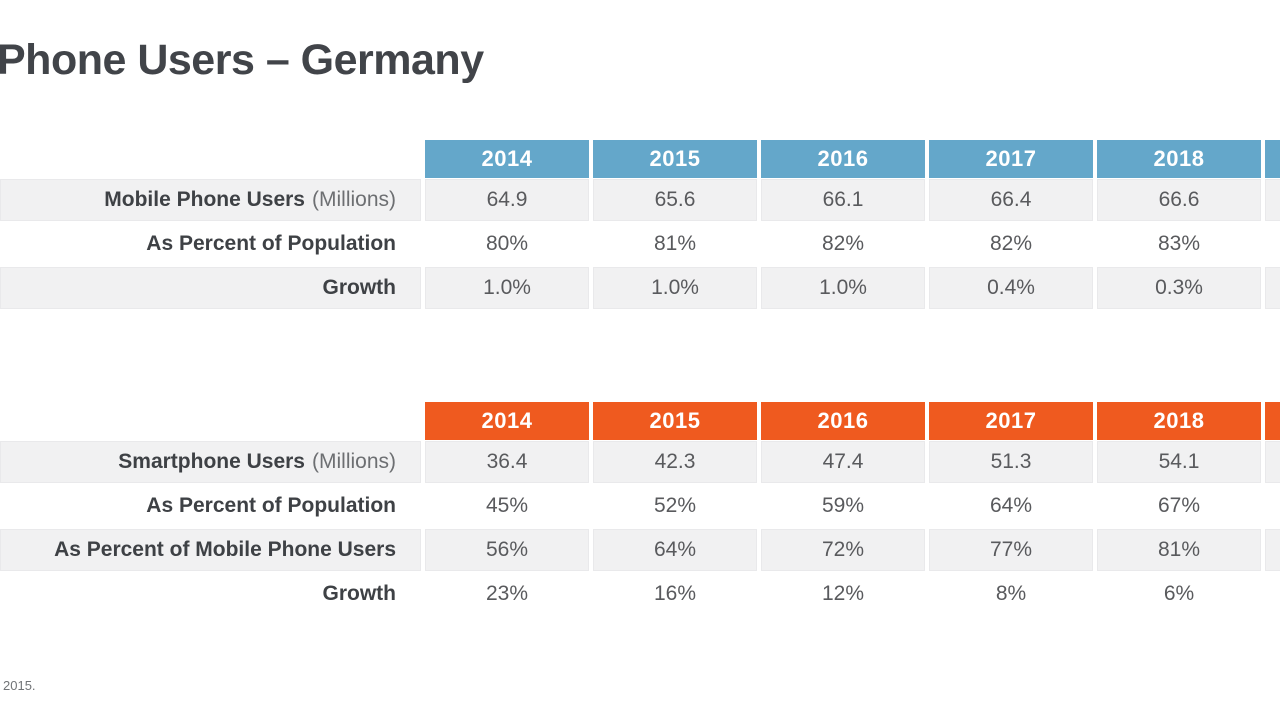  What do you see at coordinates (675, 505) in the screenshot?
I see `value-cell: 52%` at bounding box center [675, 505].